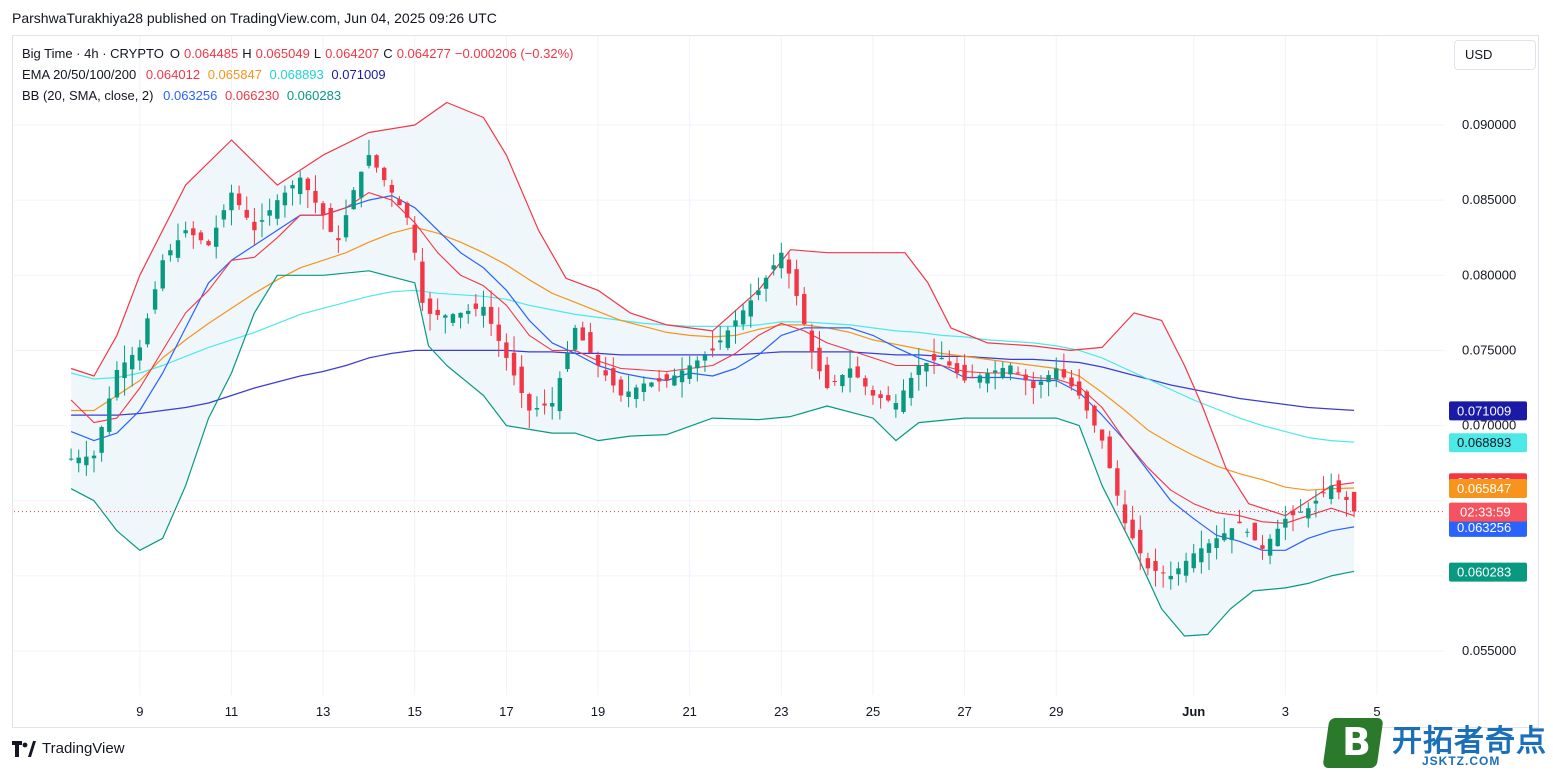 This screenshot has width=1553, height=772. I want to click on countdown-tag: 02:33:59, so click(1485, 512).